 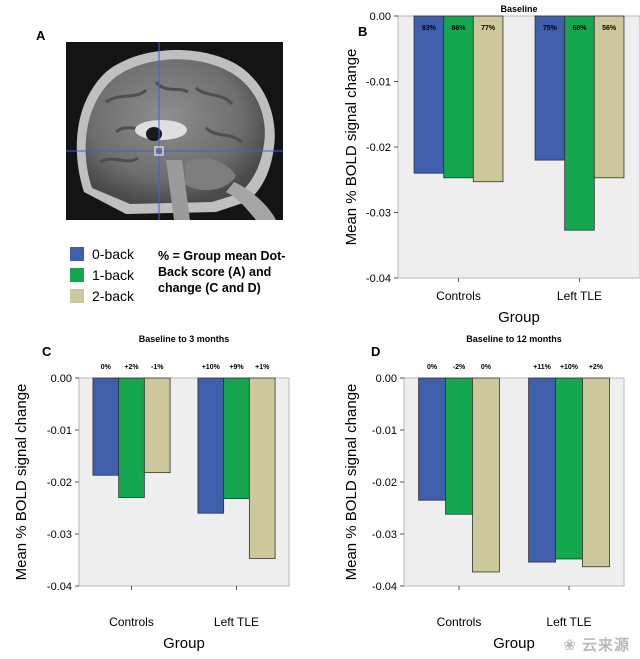 I want to click on chart-title: Baseline to 3 months, so click(x=184, y=339).